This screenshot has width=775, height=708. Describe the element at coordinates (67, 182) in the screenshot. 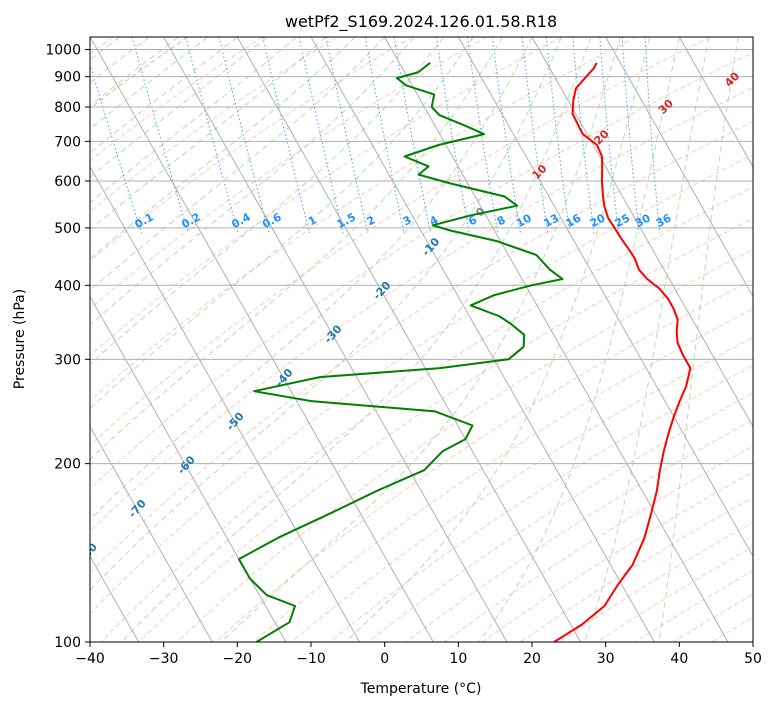

I see `y-tick-label: 600` at that location.